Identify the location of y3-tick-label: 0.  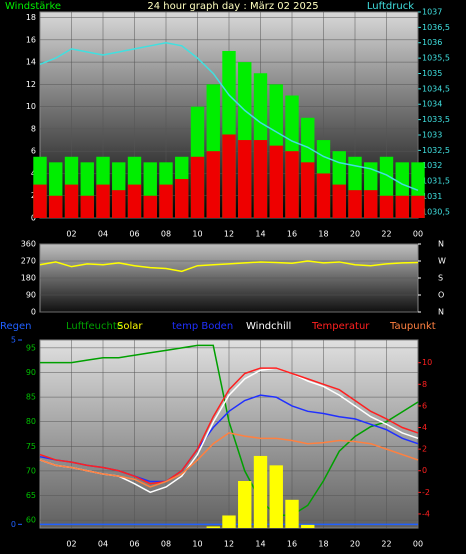
(13, 524).